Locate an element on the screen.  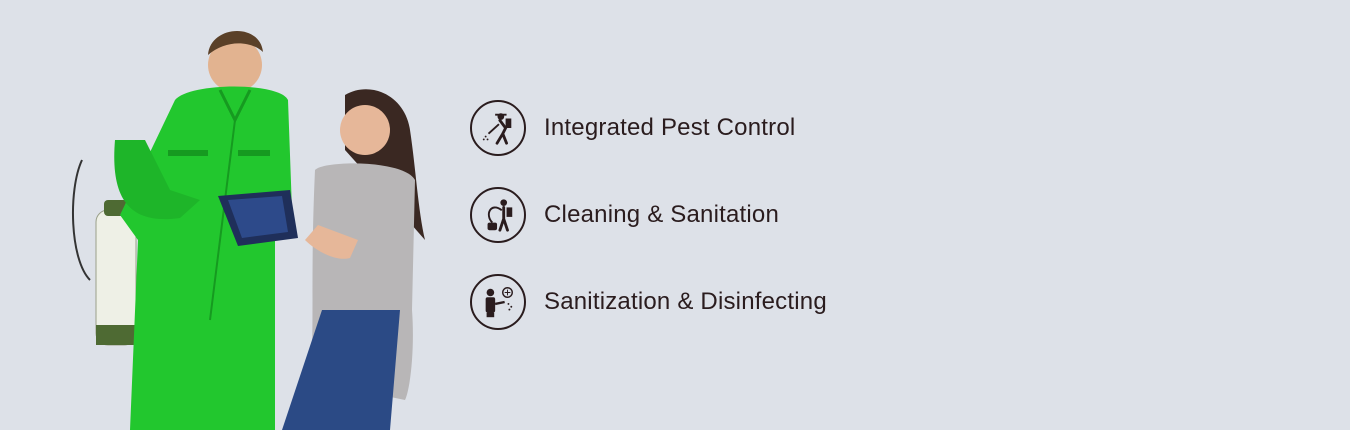
service-item-cleaning: Cleaning & Sanitation is located at coordinates (730, 215).